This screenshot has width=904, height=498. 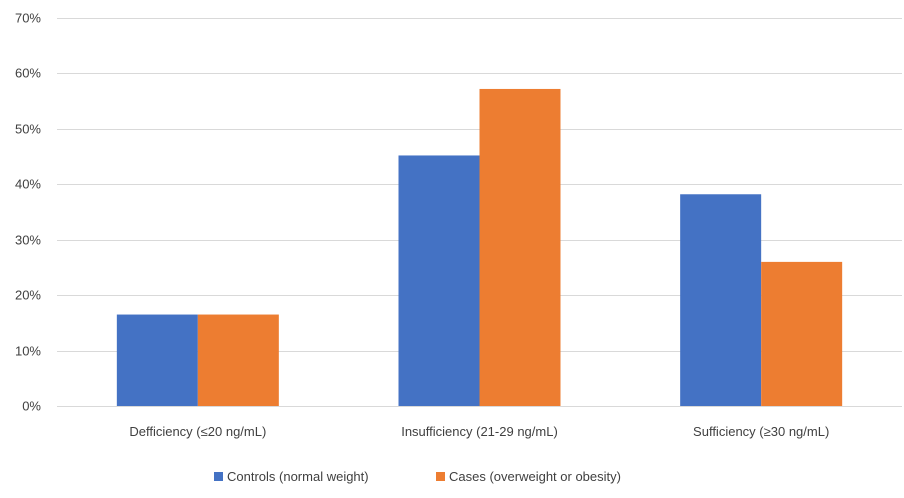 I want to click on y-tick-label: 40%, so click(x=28, y=184).